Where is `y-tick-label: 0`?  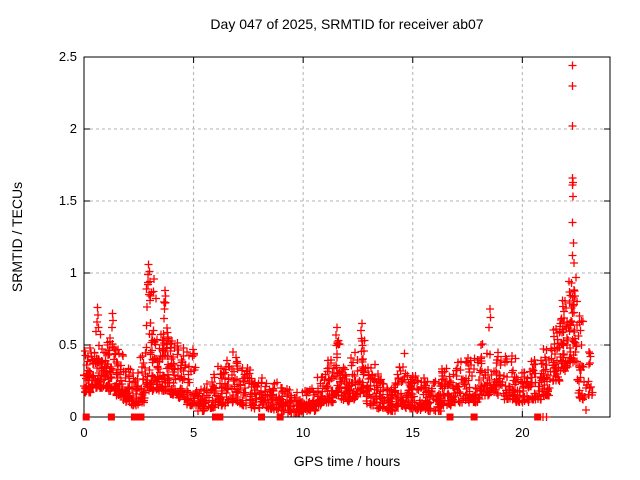
y-tick-label: 0 is located at coordinates (73, 416).